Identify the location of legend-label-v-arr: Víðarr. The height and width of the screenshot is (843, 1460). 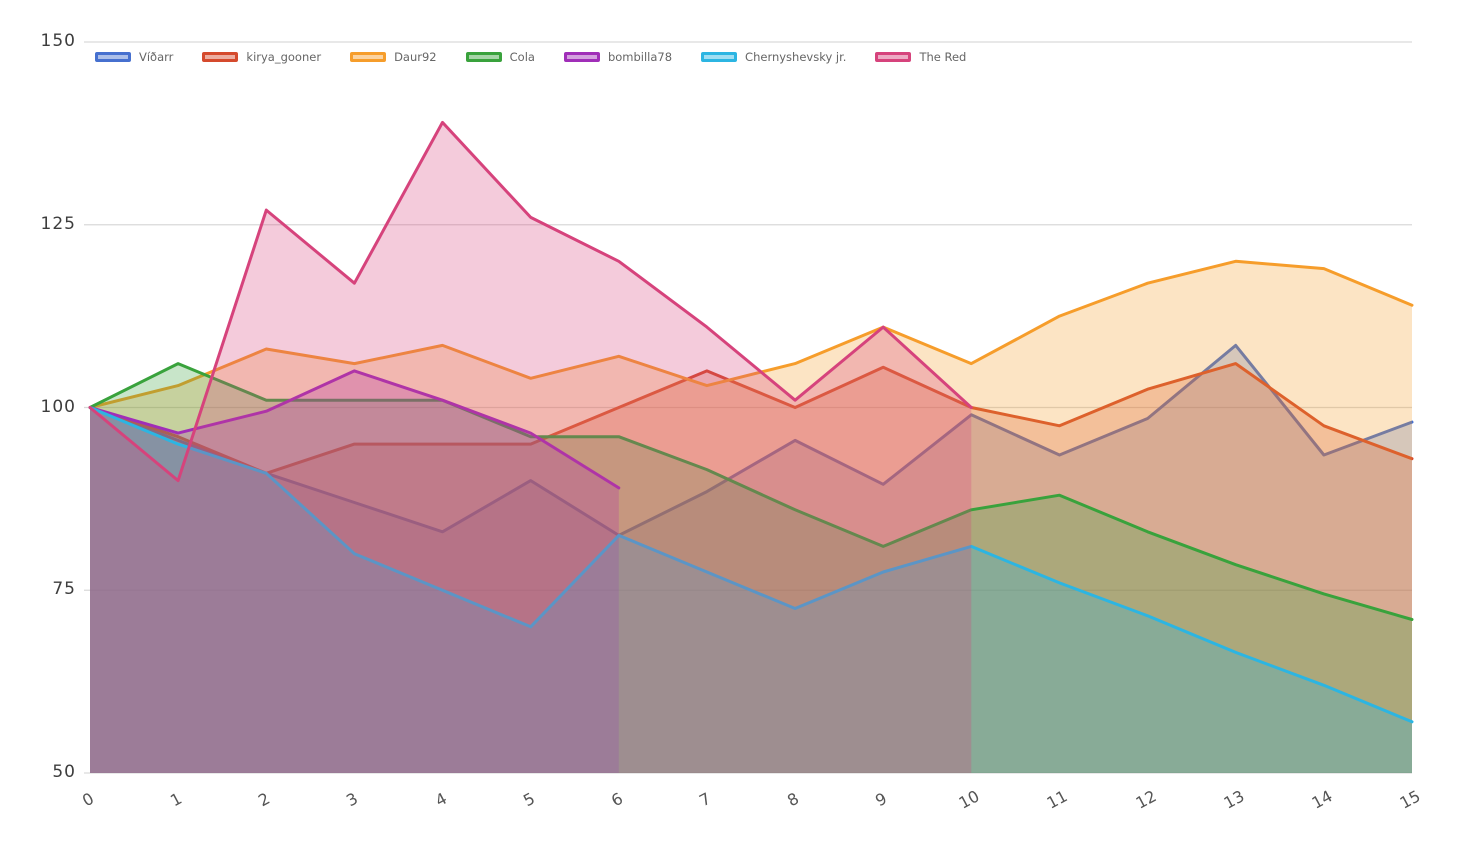
(156, 57).